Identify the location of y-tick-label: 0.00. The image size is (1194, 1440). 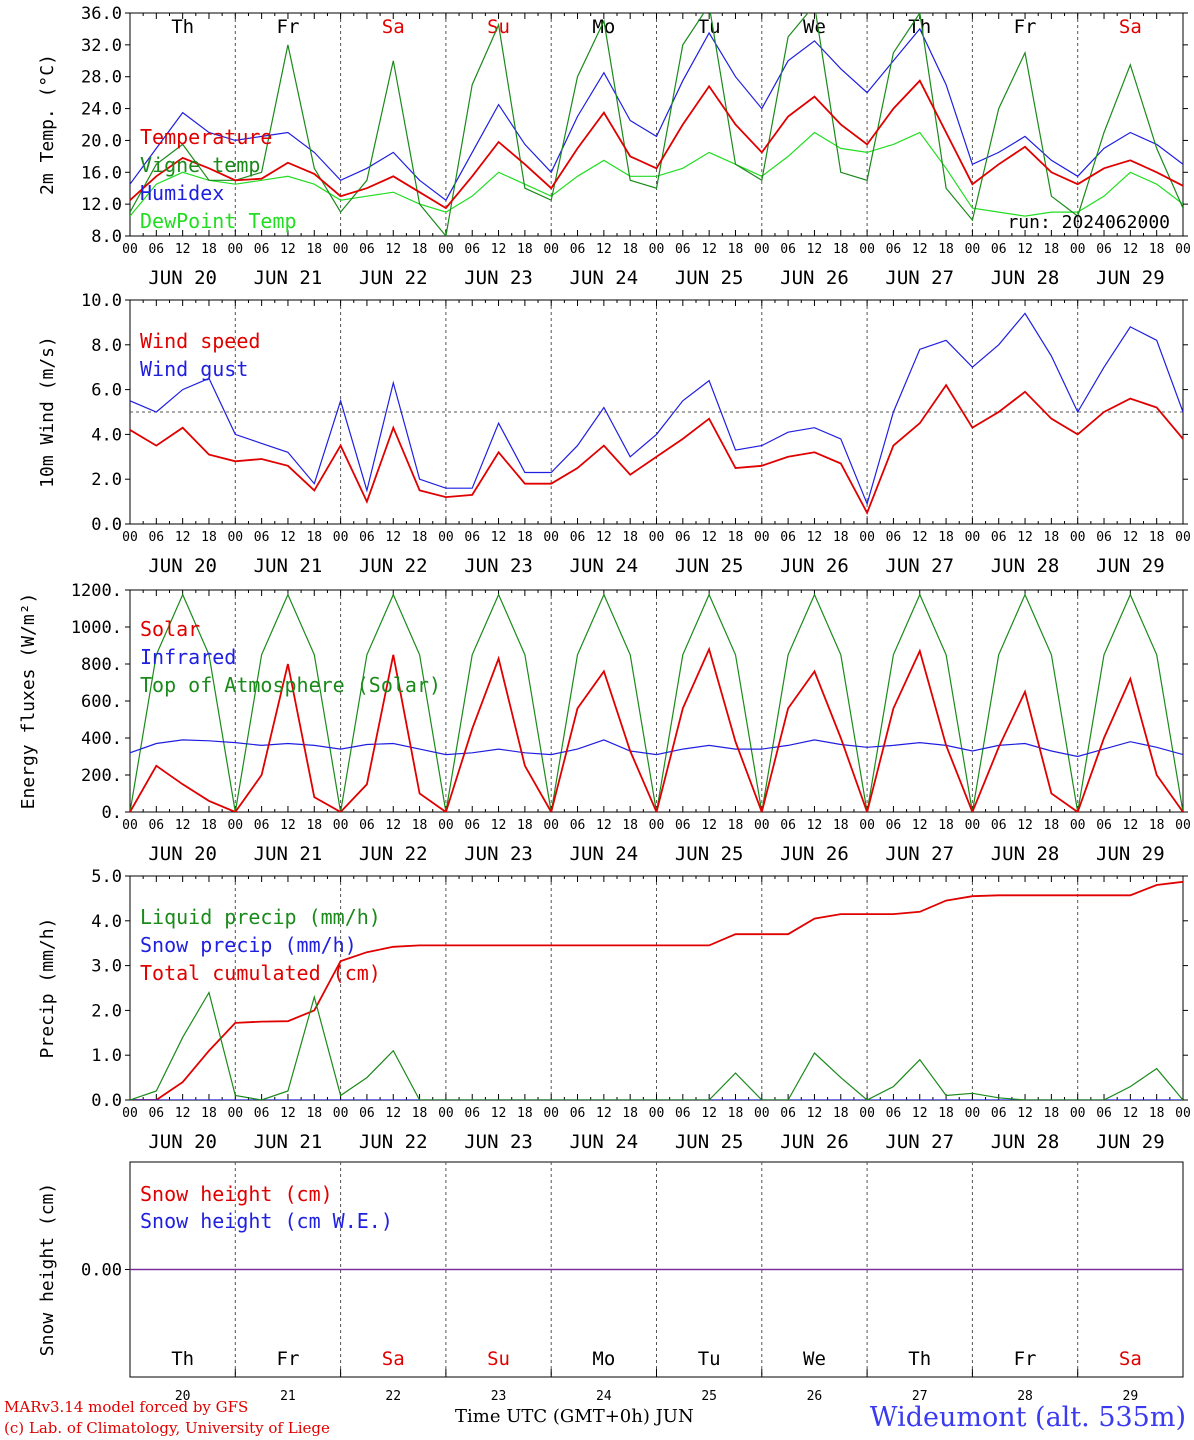
(101, 1271).